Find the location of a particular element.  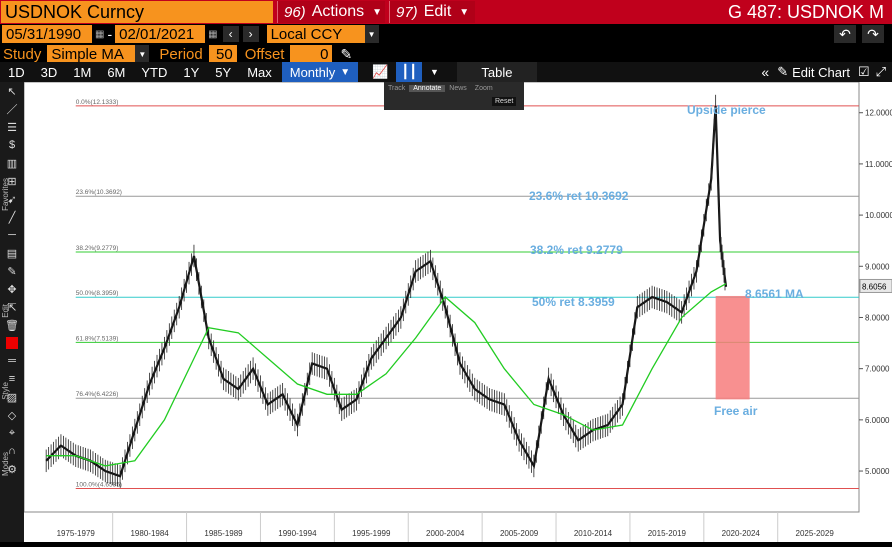

trash-icon: 🗑 is located at coordinates (12, 325).